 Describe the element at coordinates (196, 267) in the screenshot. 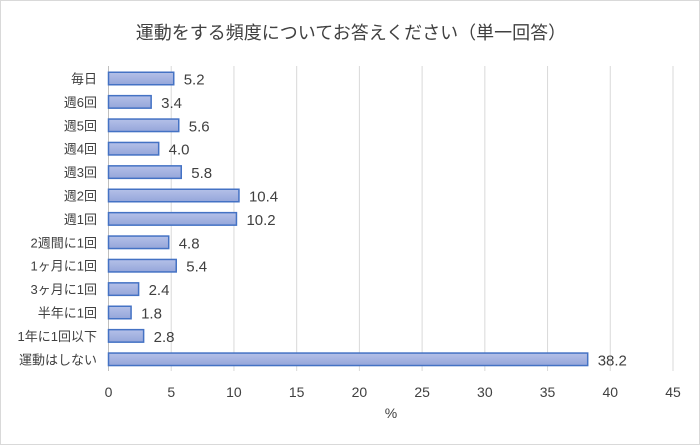

I see `data-label: 5.4` at that location.